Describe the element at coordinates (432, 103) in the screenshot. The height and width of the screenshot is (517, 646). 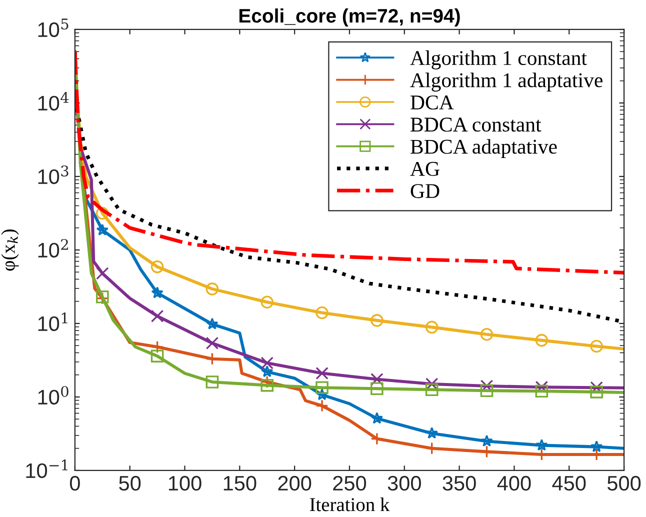
I see `legend-label: DCA` at that location.